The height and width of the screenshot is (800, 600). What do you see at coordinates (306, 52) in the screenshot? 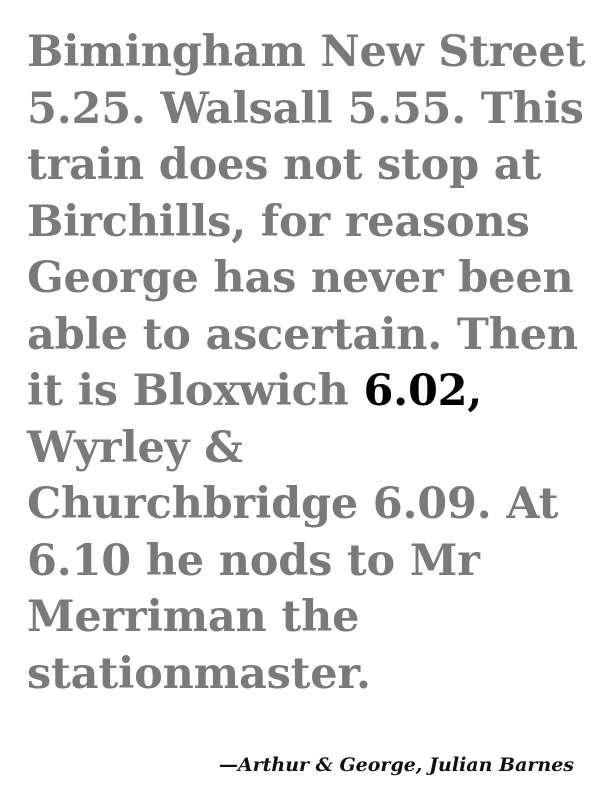
I see `quote-line: Bimingham New Street` at bounding box center [306, 52].